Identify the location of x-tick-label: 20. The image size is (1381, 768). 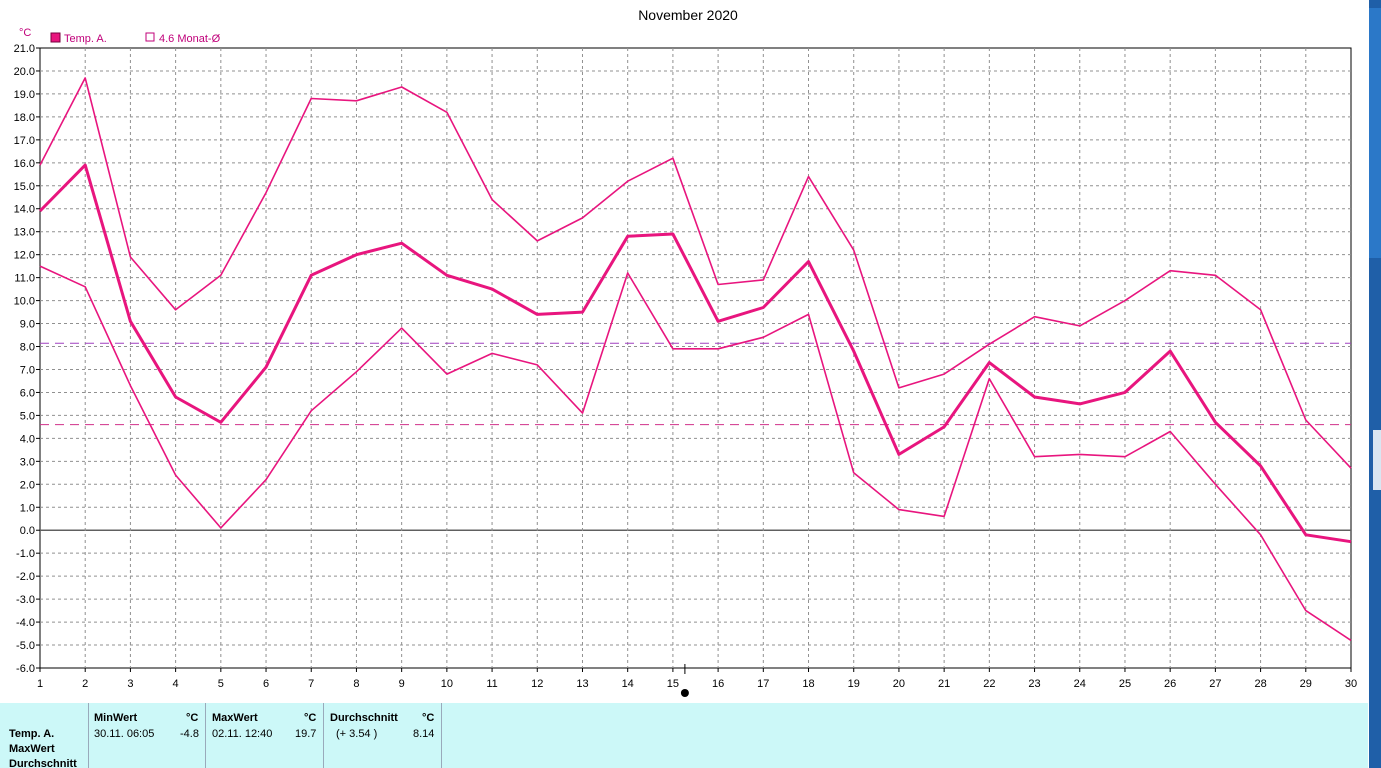
(899, 684).